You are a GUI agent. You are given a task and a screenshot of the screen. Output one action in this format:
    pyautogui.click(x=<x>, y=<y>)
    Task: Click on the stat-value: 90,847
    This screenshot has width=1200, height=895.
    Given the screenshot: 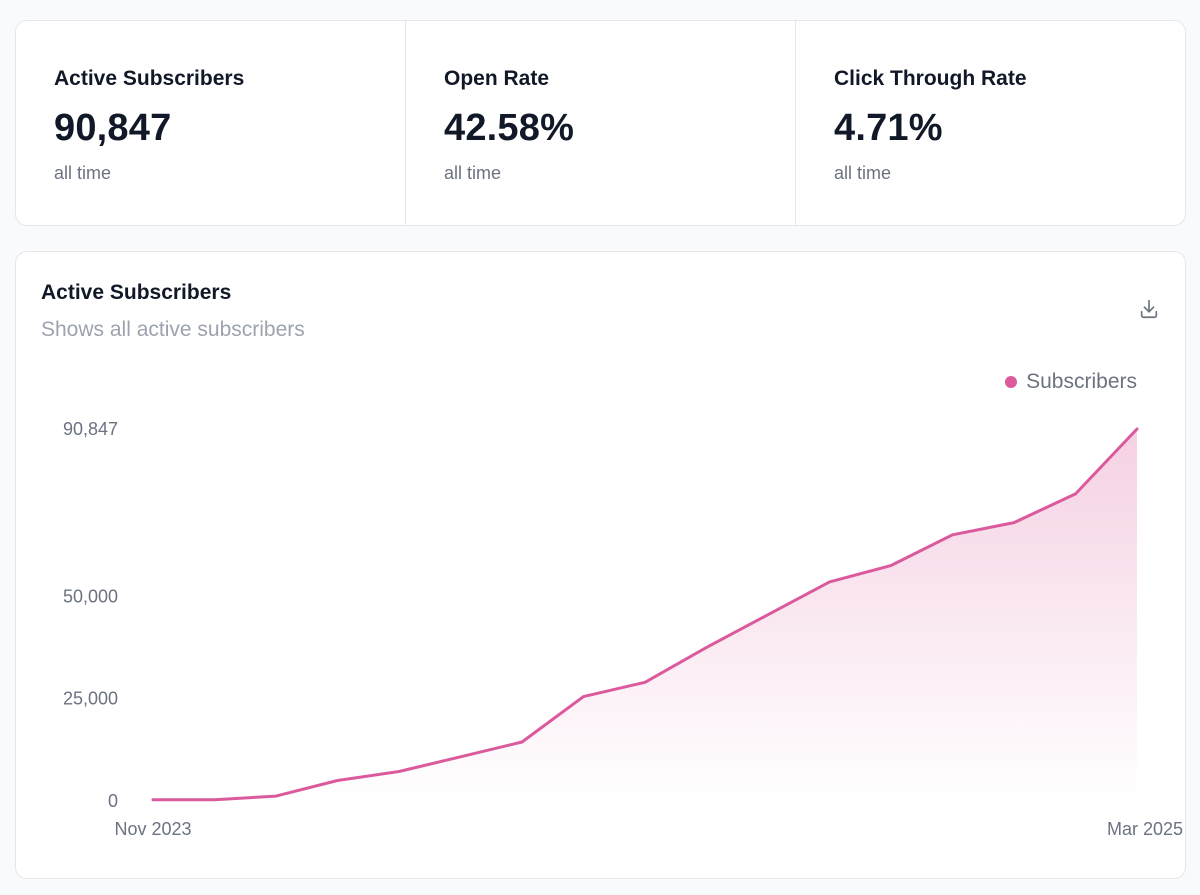 What is the action you would take?
    pyautogui.click(x=113, y=128)
    